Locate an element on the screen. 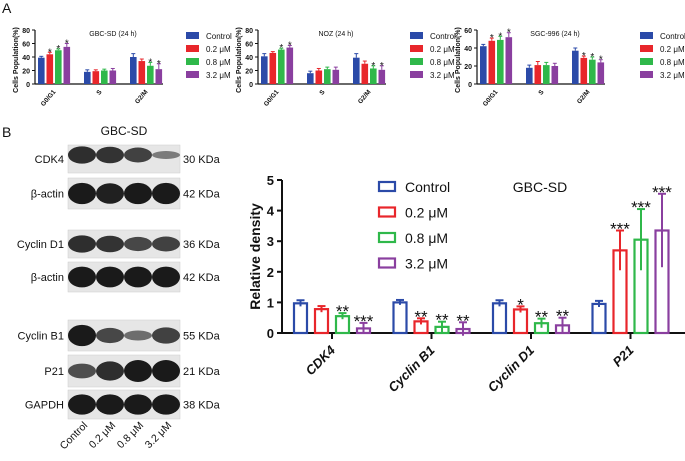  protein-label: Cyclin D1 is located at coordinates (40, 245).